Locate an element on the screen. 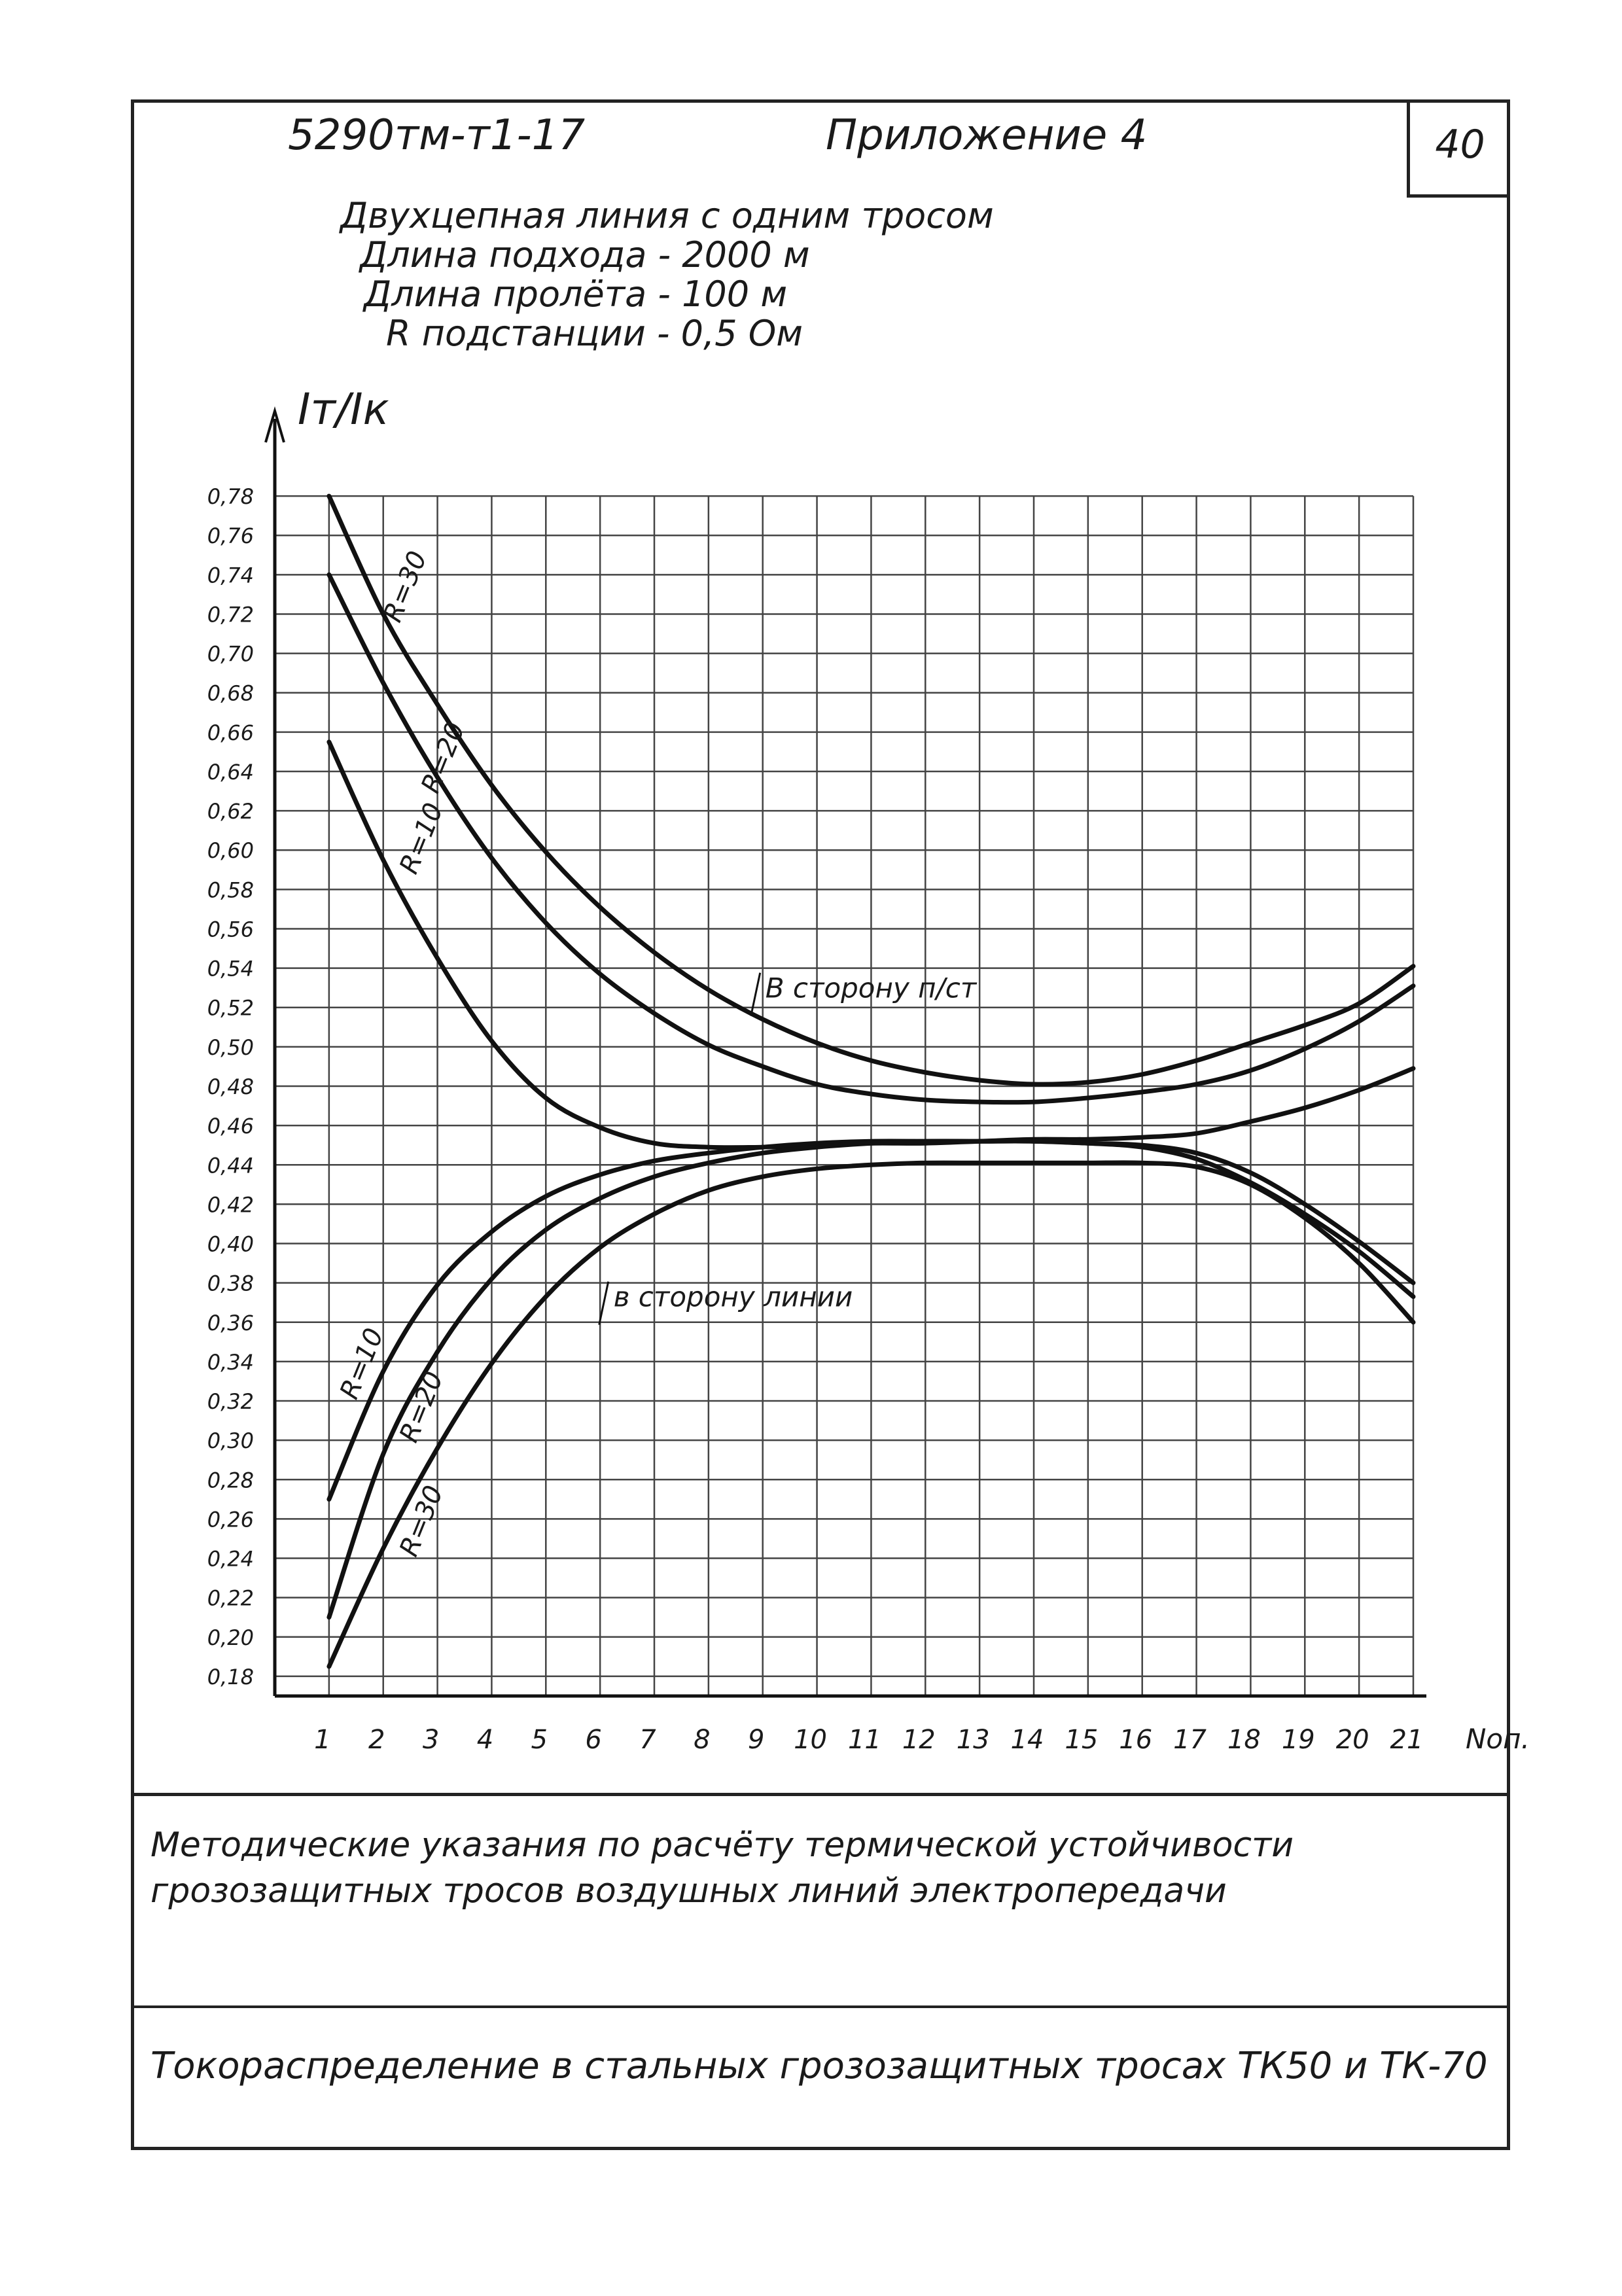 The width and height of the screenshot is (1622, 2296). x-tick-label: 1 is located at coordinates (322, 1740).